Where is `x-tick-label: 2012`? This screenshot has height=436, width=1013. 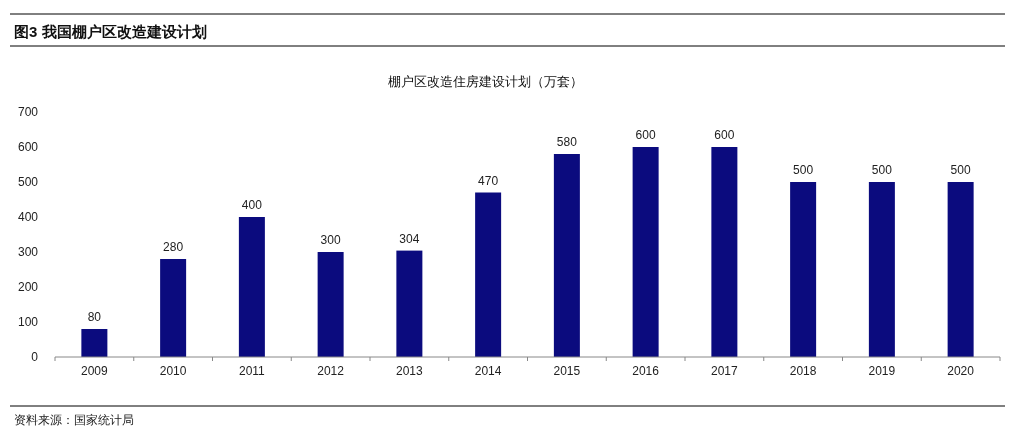 x-tick-label: 2012 is located at coordinates (331, 371).